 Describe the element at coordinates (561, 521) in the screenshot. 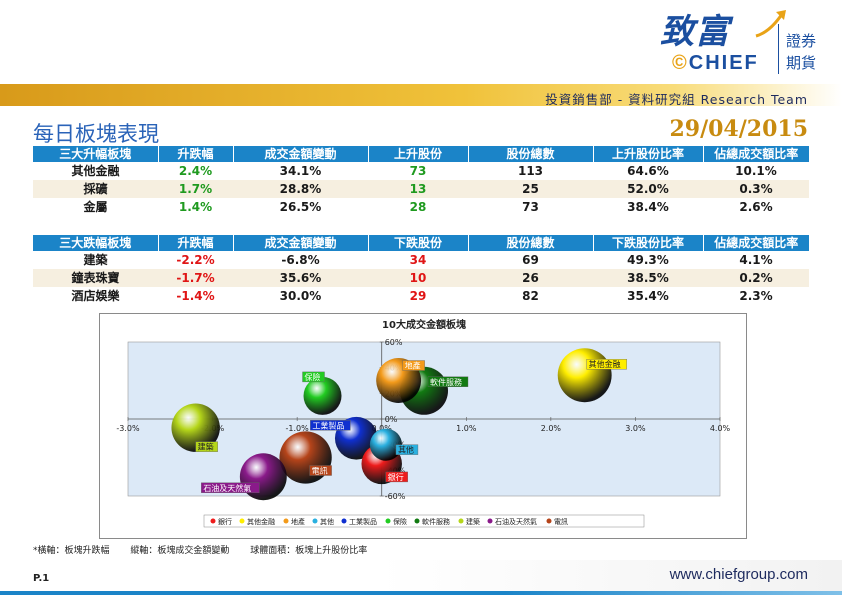

I see `legend-label: 電訊` at that location.